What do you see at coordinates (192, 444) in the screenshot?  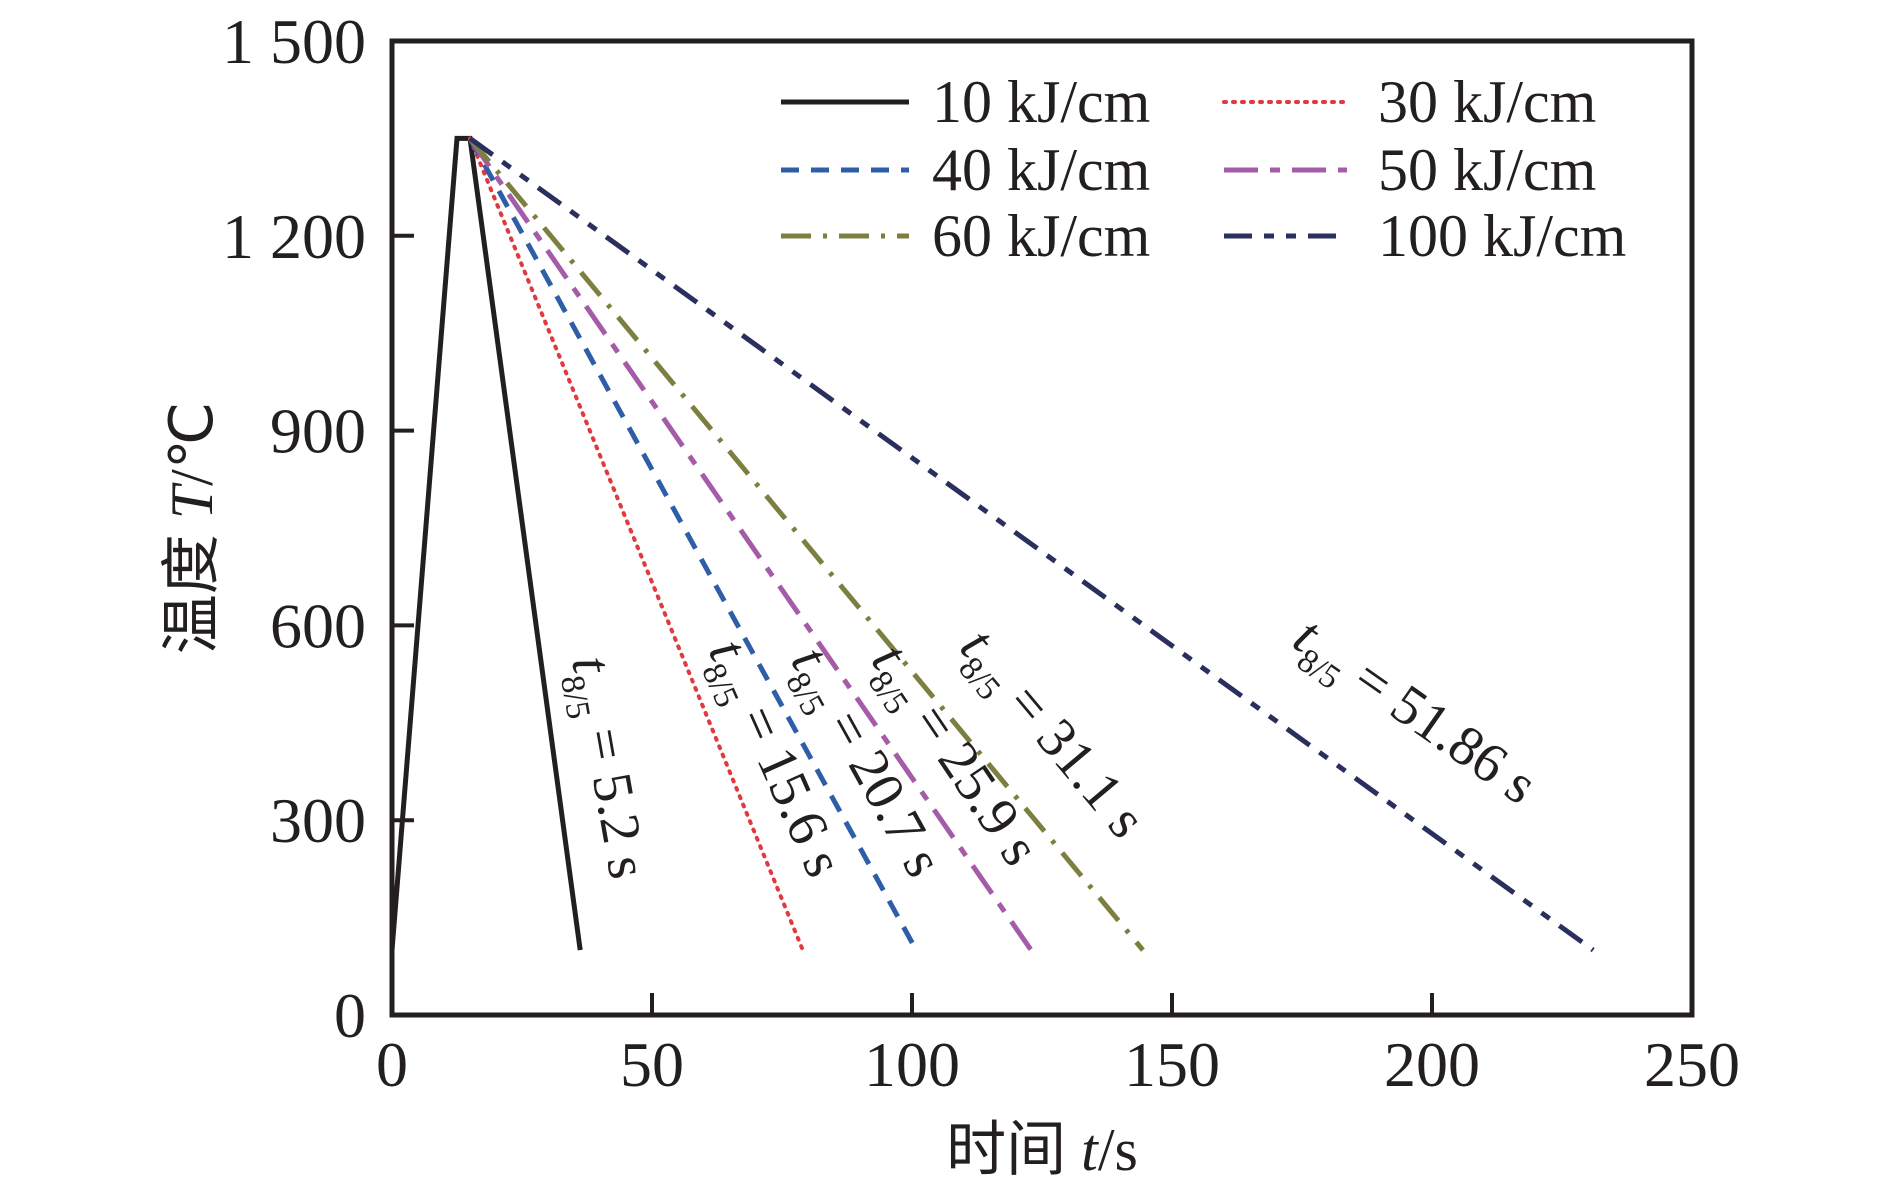 I see `y-axis-title-unit: /℃` at bounding box center [192, 444].